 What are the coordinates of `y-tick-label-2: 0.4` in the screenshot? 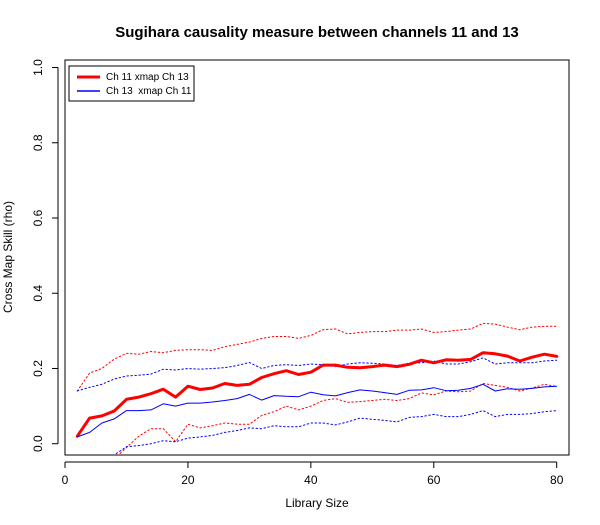 It's located at (38, 293).